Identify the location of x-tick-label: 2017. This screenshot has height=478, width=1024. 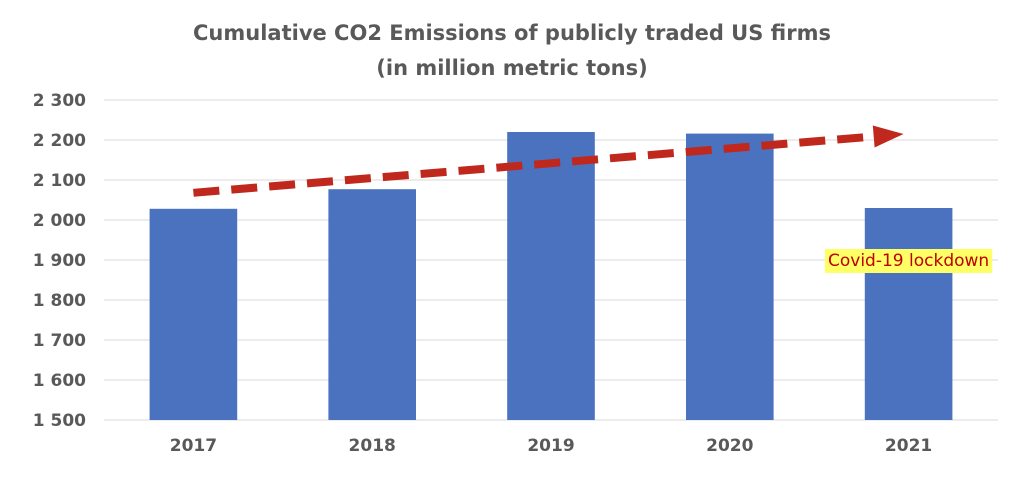
(193, 446).